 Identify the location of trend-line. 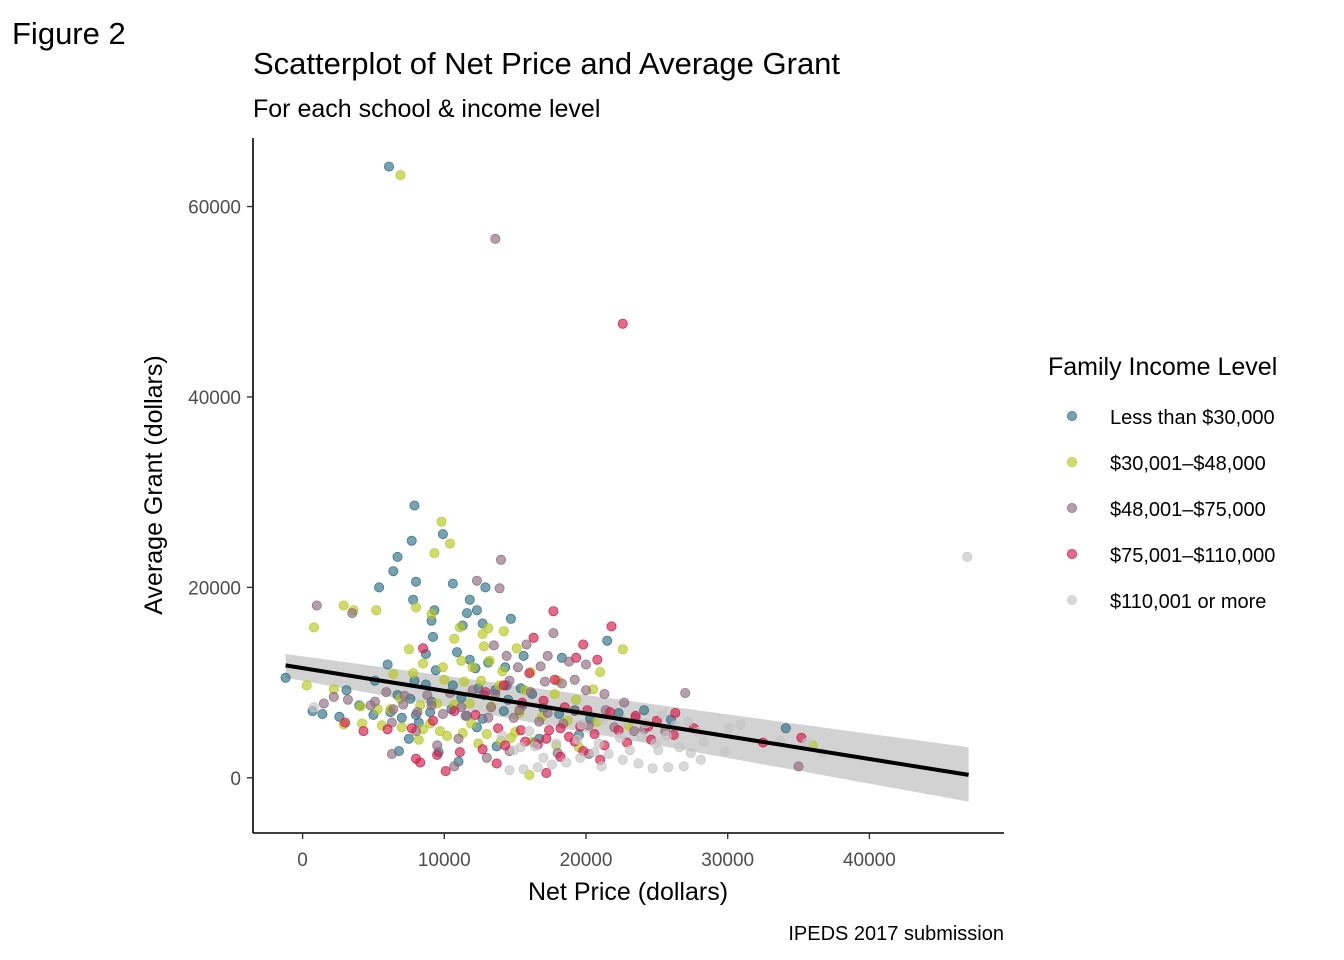
(627, 720).